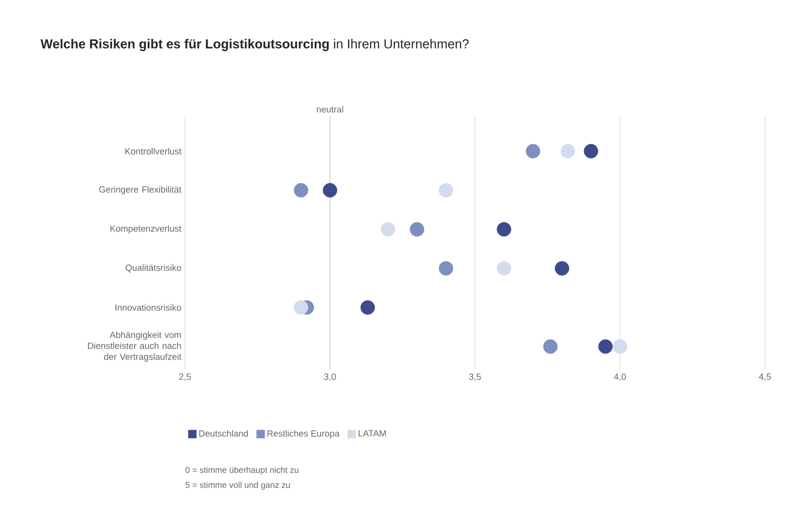  Describe the element at coordinates (140, 190) in the screenshot. I see `y-tick-label: Geringere Flexibilität` at that location.